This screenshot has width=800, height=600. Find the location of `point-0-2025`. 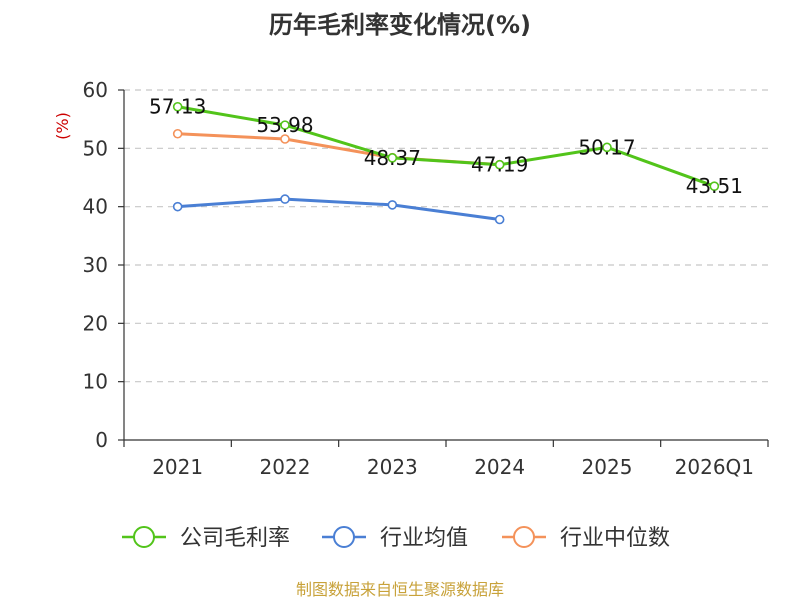

point-0-2025 is located at coordinates (607, 147).